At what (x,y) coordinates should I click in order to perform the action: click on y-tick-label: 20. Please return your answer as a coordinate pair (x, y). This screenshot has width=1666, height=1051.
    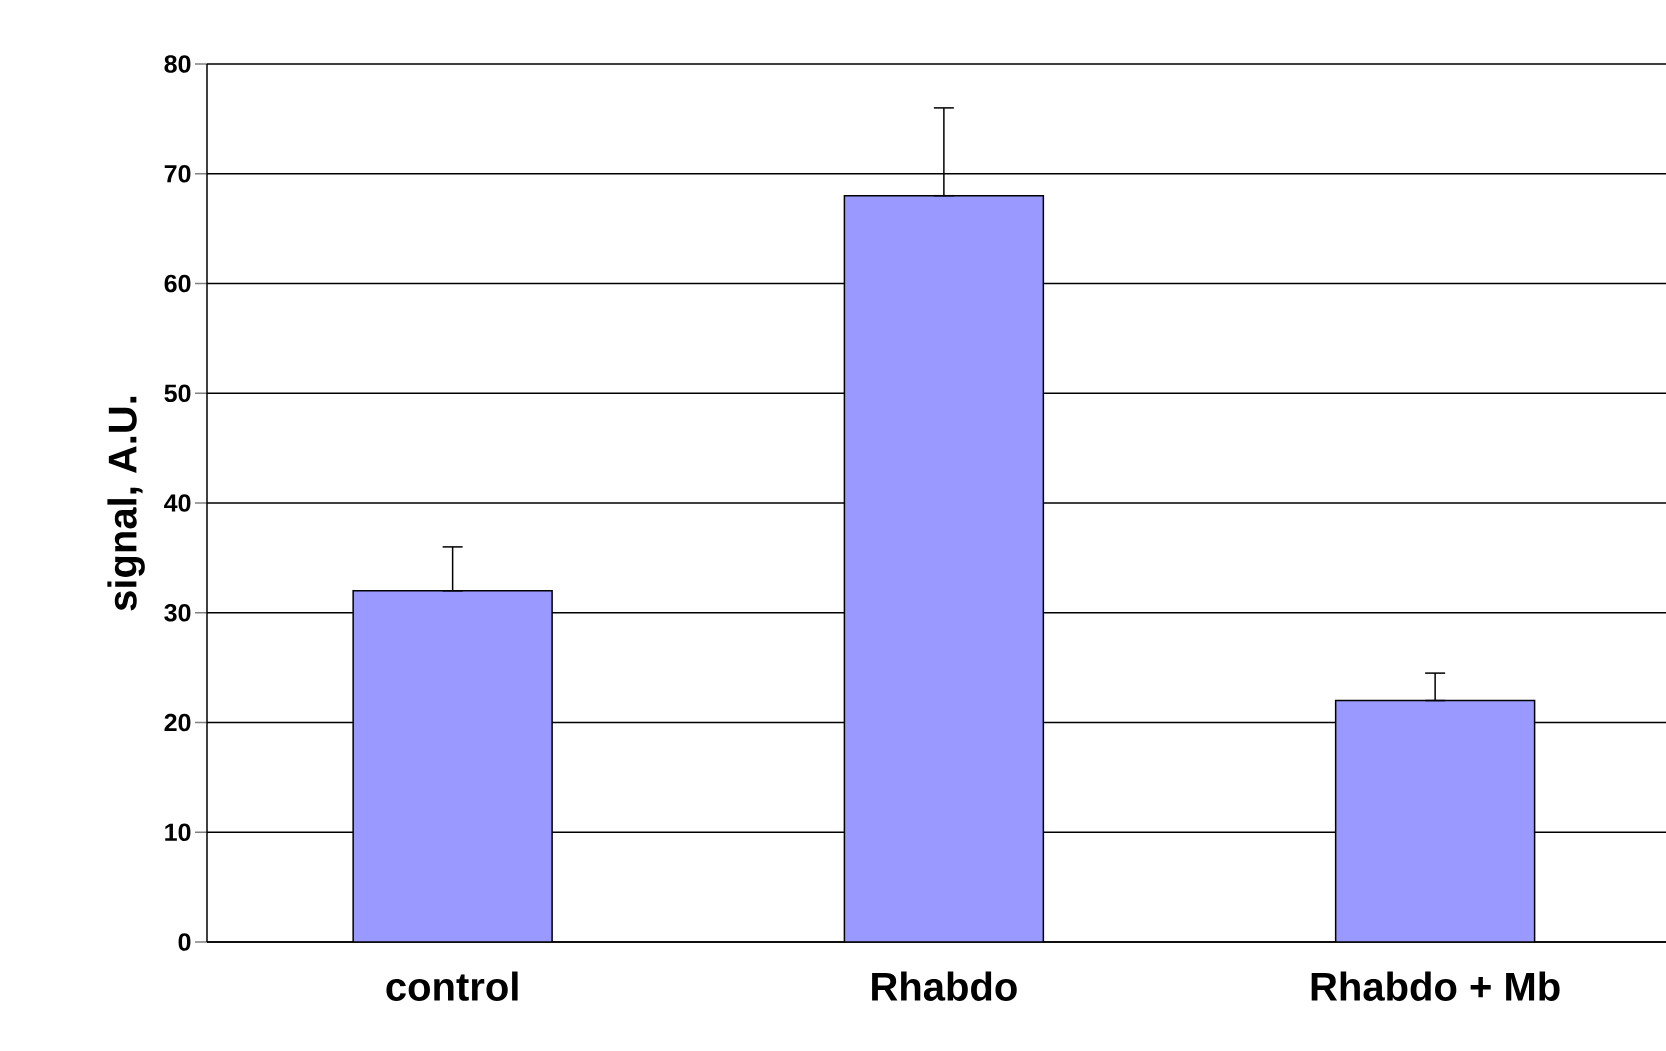
    Looking at the image, I should click on (177, 722).